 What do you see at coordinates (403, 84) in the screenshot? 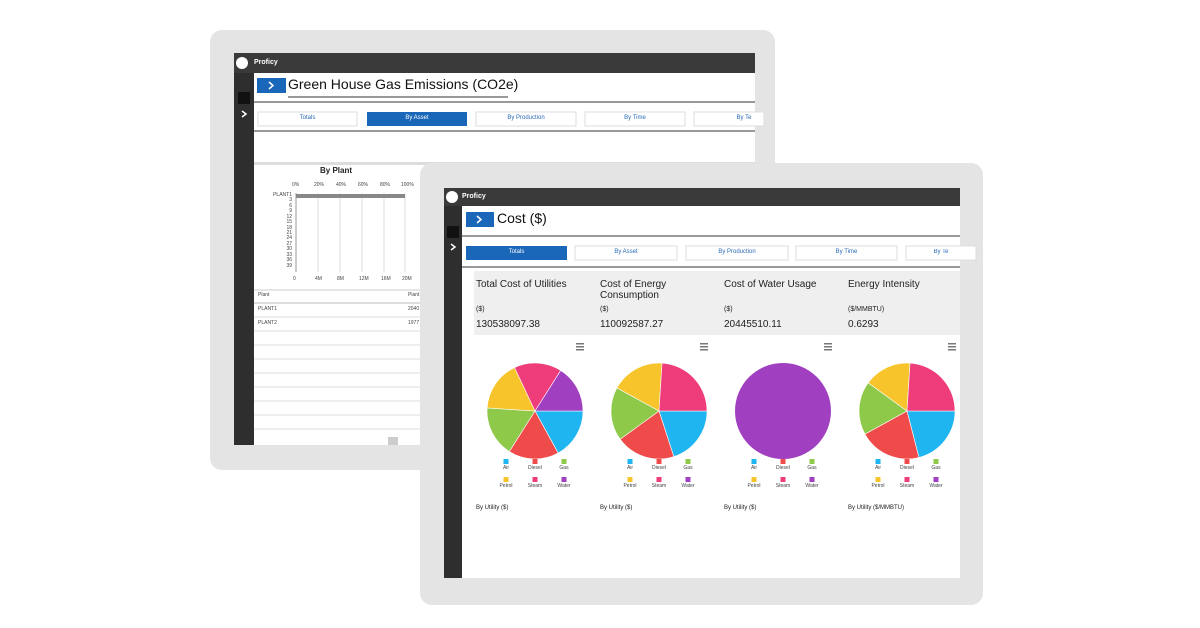
I see `page-title: Green House Gas Emissions (CO2e)` at bounding box center [403, 84].